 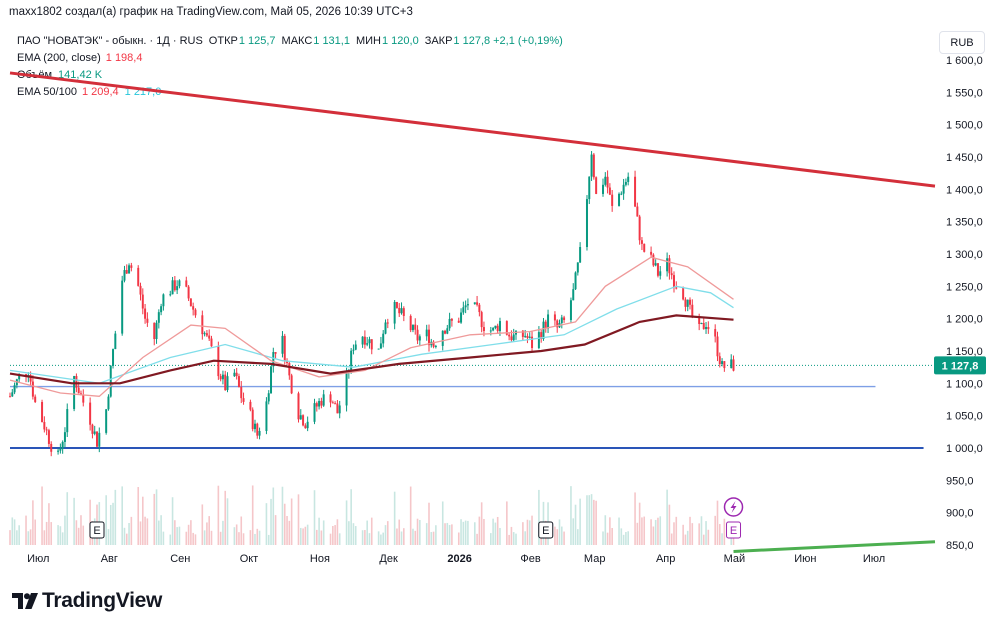 I want to click on time-tick-label: Фев, so click(x=530, y=559).